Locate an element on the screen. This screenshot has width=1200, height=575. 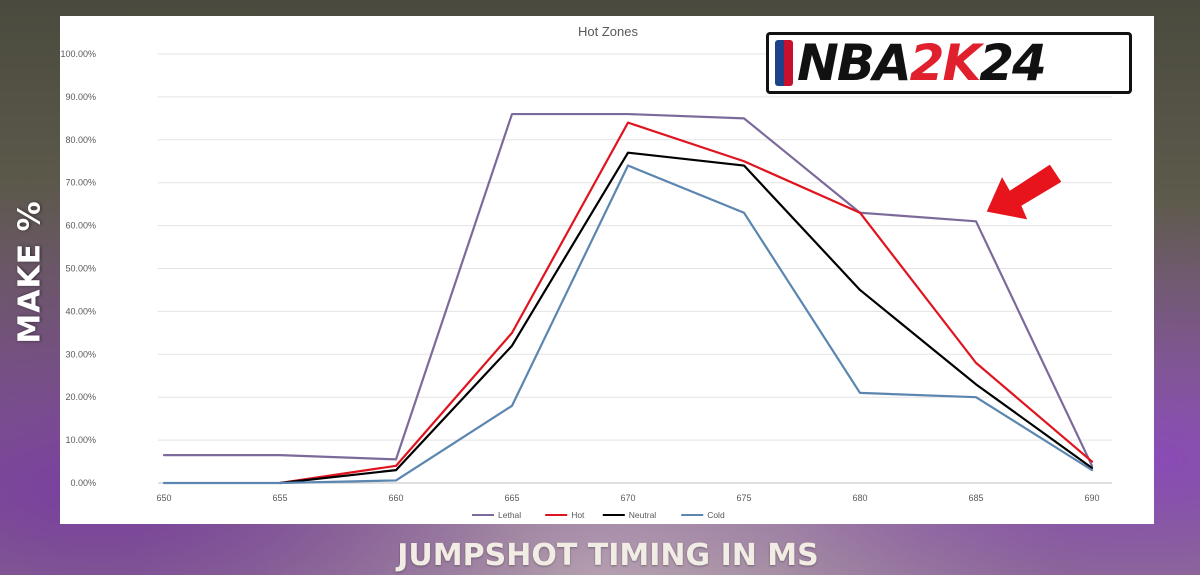
x-tick-label: 675 is located at coordinates (743, 498).